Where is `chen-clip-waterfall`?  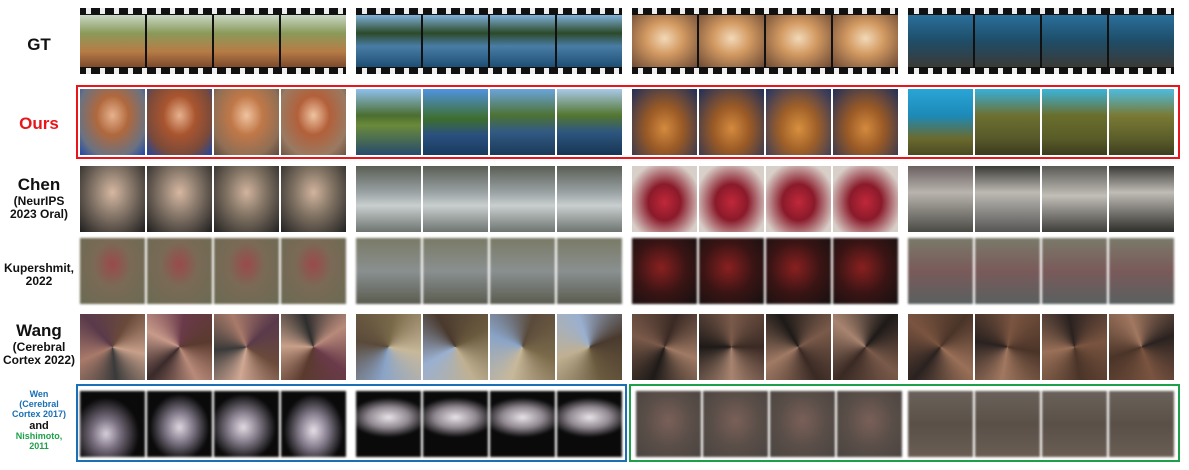
chen-clip-waterfall is located at coordinates (489, 199).